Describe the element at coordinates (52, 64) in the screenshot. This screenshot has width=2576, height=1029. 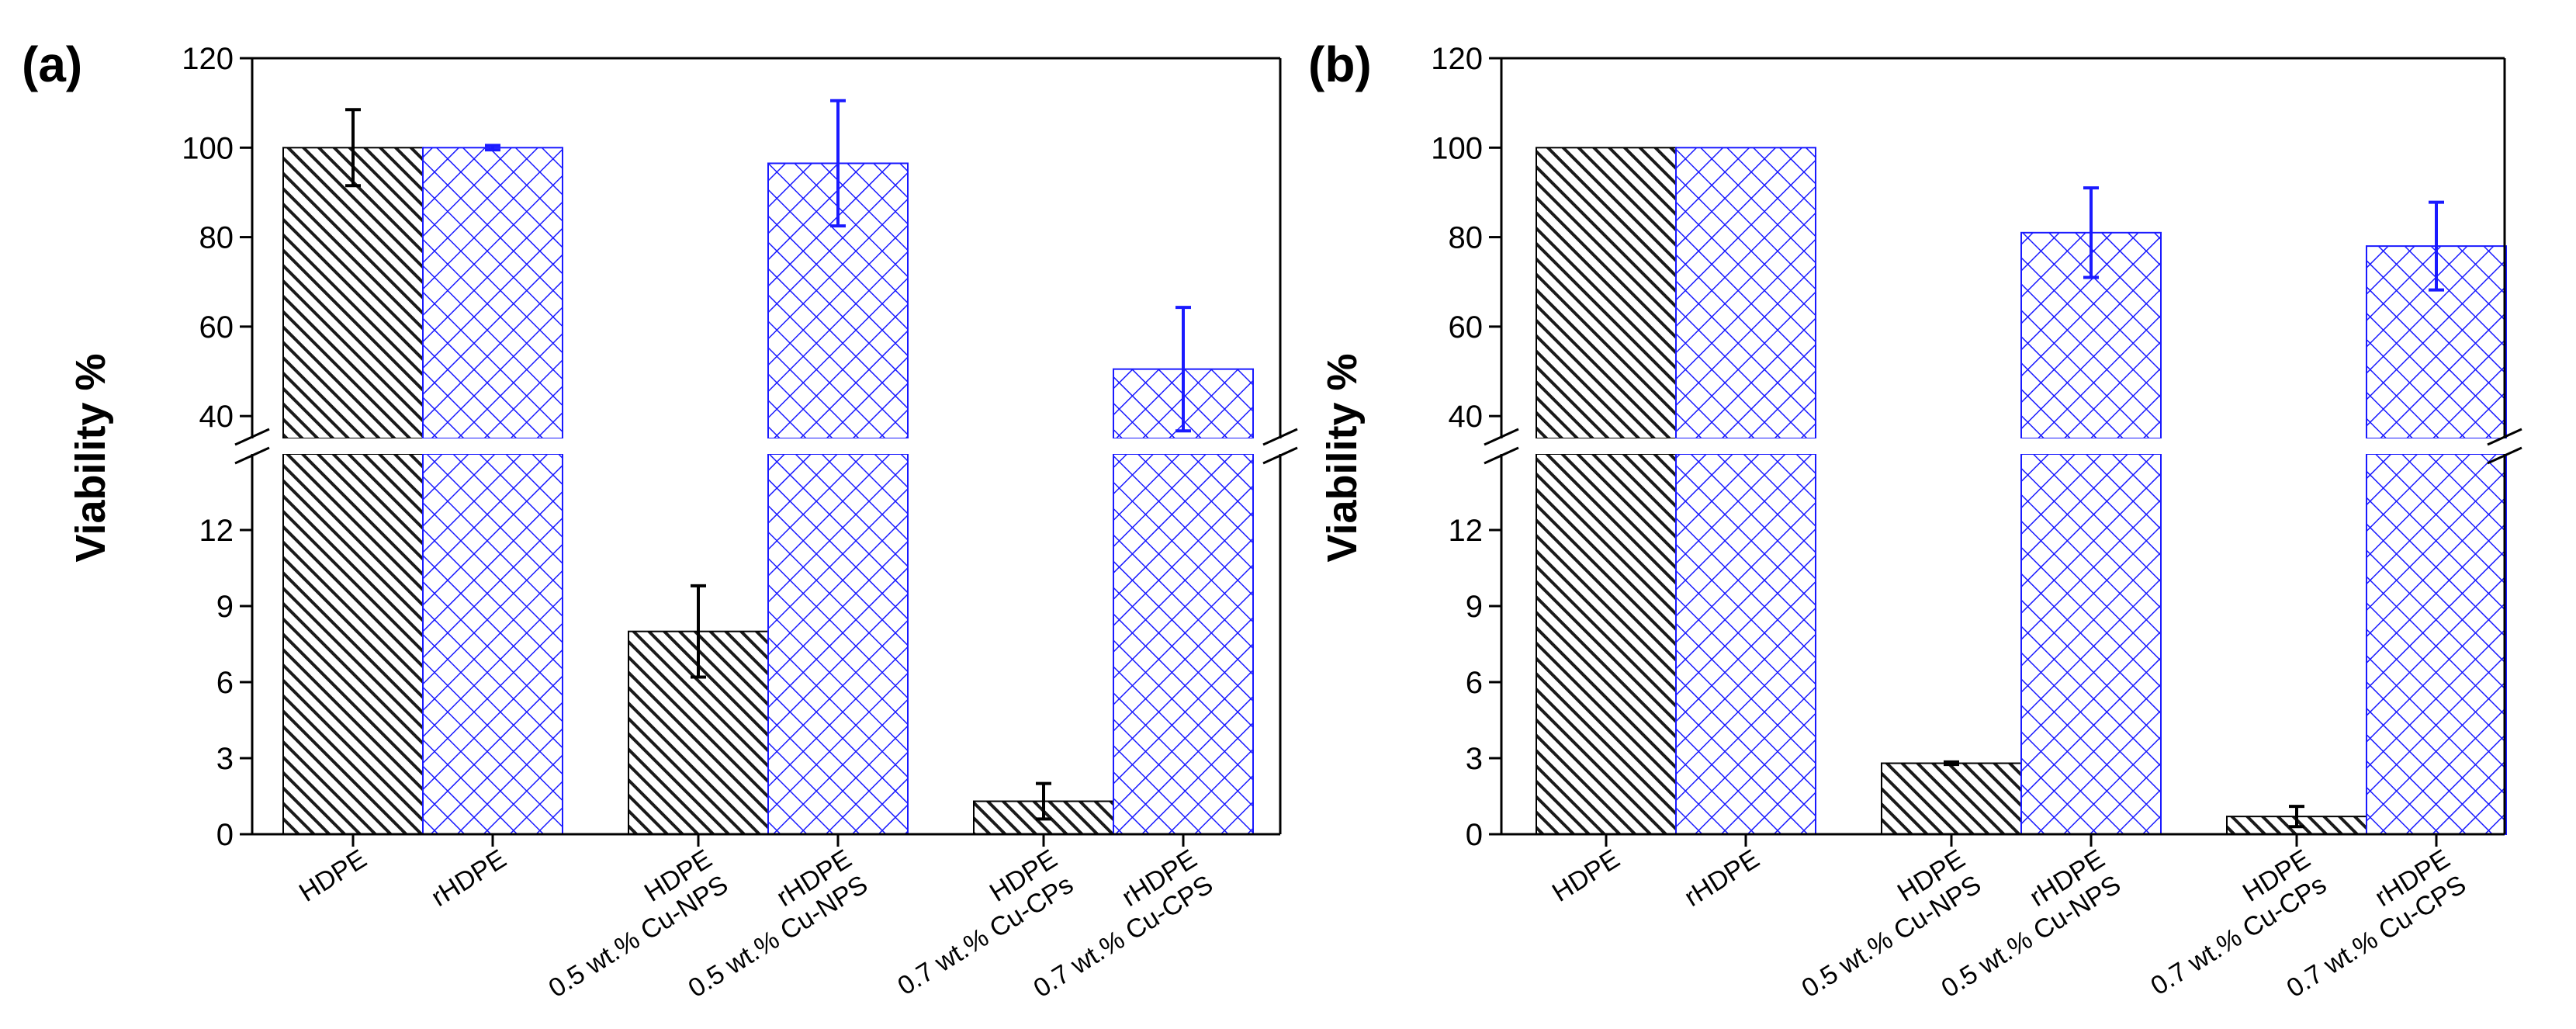
I see `panel-label: (a)` at that location.